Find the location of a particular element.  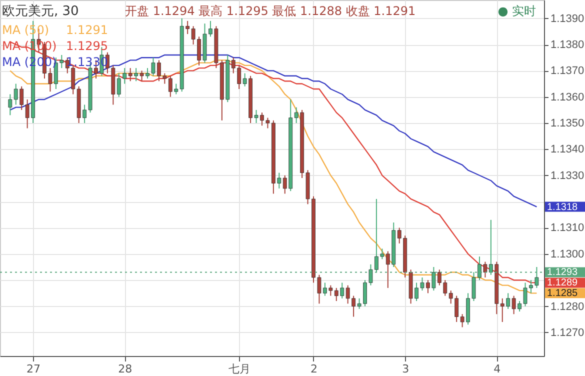

annotation: 开盘 1.1294 最高 1.1295 最低 1.1288 收盘 1.1291 is located at coordinates (270, 11).